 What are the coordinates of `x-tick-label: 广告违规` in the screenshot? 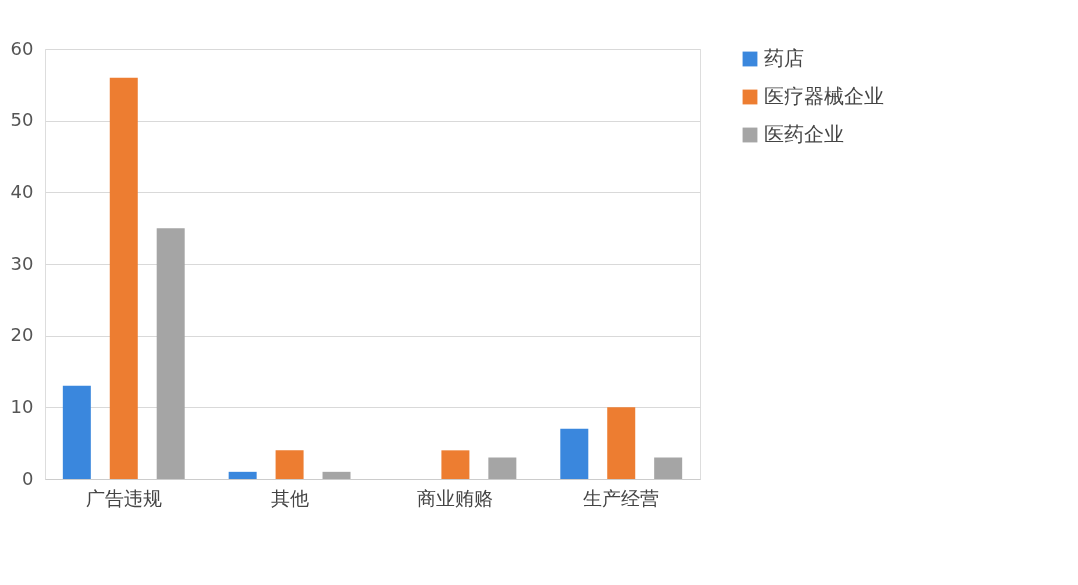 It's located at (123, 497).